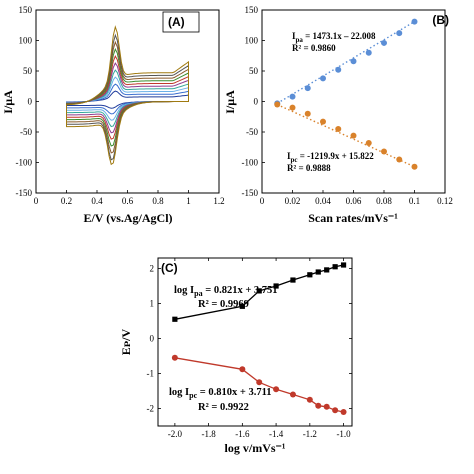 The width and height of the screenshot is (474, 474). I want to click on panel-a-label: (A), so click(176, 22).